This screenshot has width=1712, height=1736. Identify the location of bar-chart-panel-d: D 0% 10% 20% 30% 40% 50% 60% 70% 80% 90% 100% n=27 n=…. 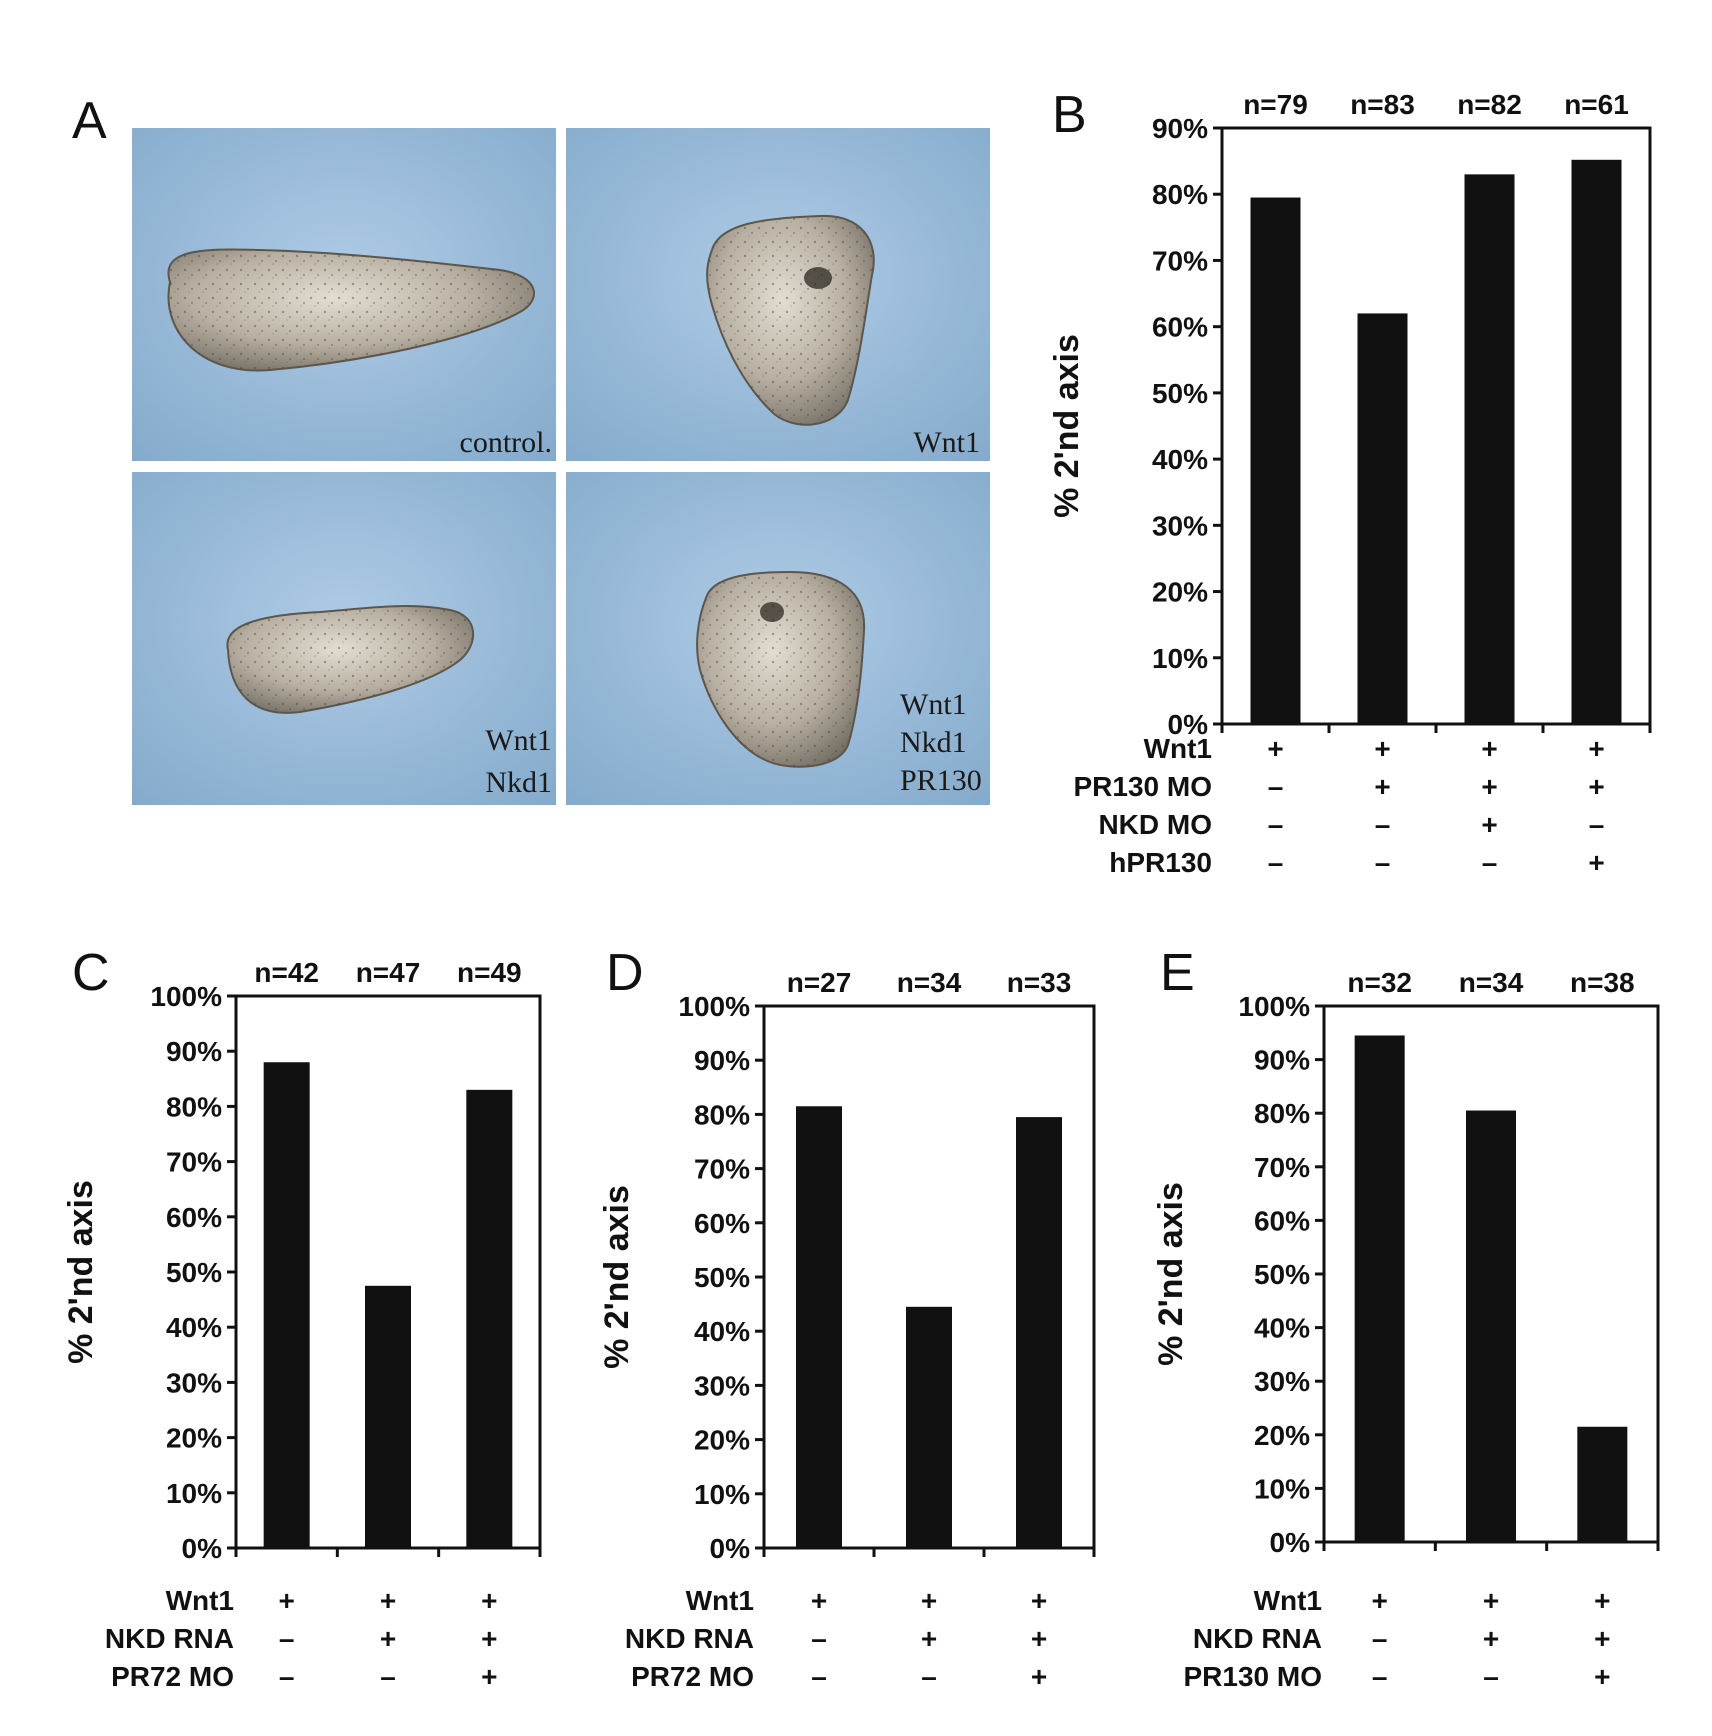
(847, 1318).